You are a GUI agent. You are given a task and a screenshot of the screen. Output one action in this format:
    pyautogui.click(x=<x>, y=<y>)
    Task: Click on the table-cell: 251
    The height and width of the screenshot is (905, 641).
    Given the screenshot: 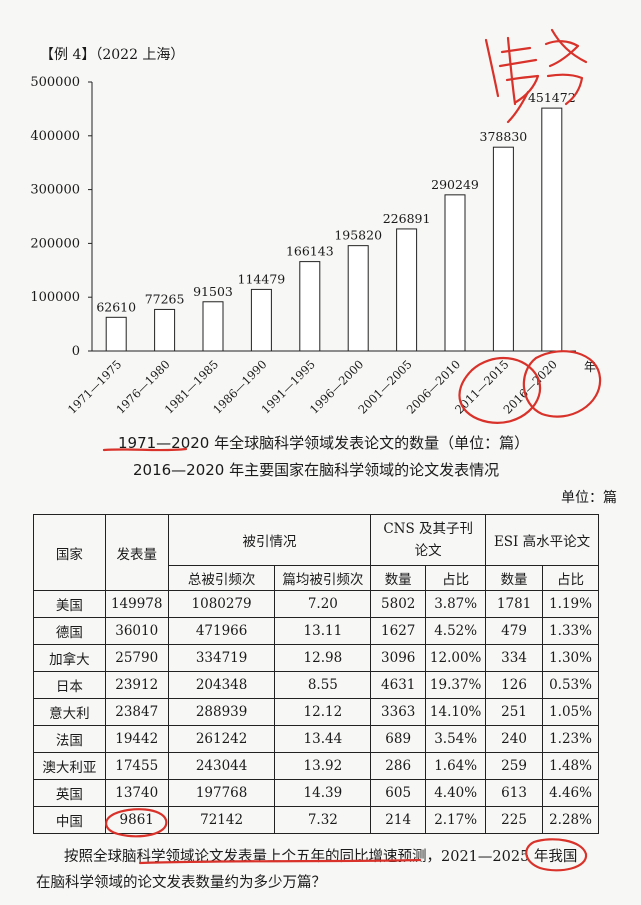 What is the action you would take?
    pyautogui.click(x=514, y=712)
    